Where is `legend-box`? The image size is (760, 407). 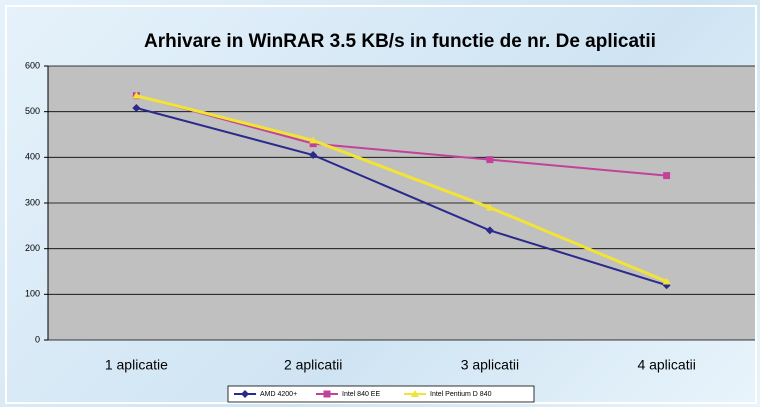 legend-box is located at coordinates (381, 394).